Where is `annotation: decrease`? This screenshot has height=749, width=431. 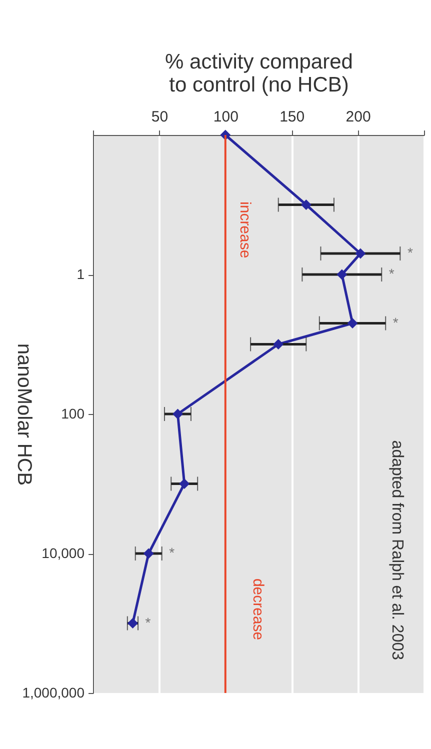 annotation: decrease is located at coordinates (258, 609).